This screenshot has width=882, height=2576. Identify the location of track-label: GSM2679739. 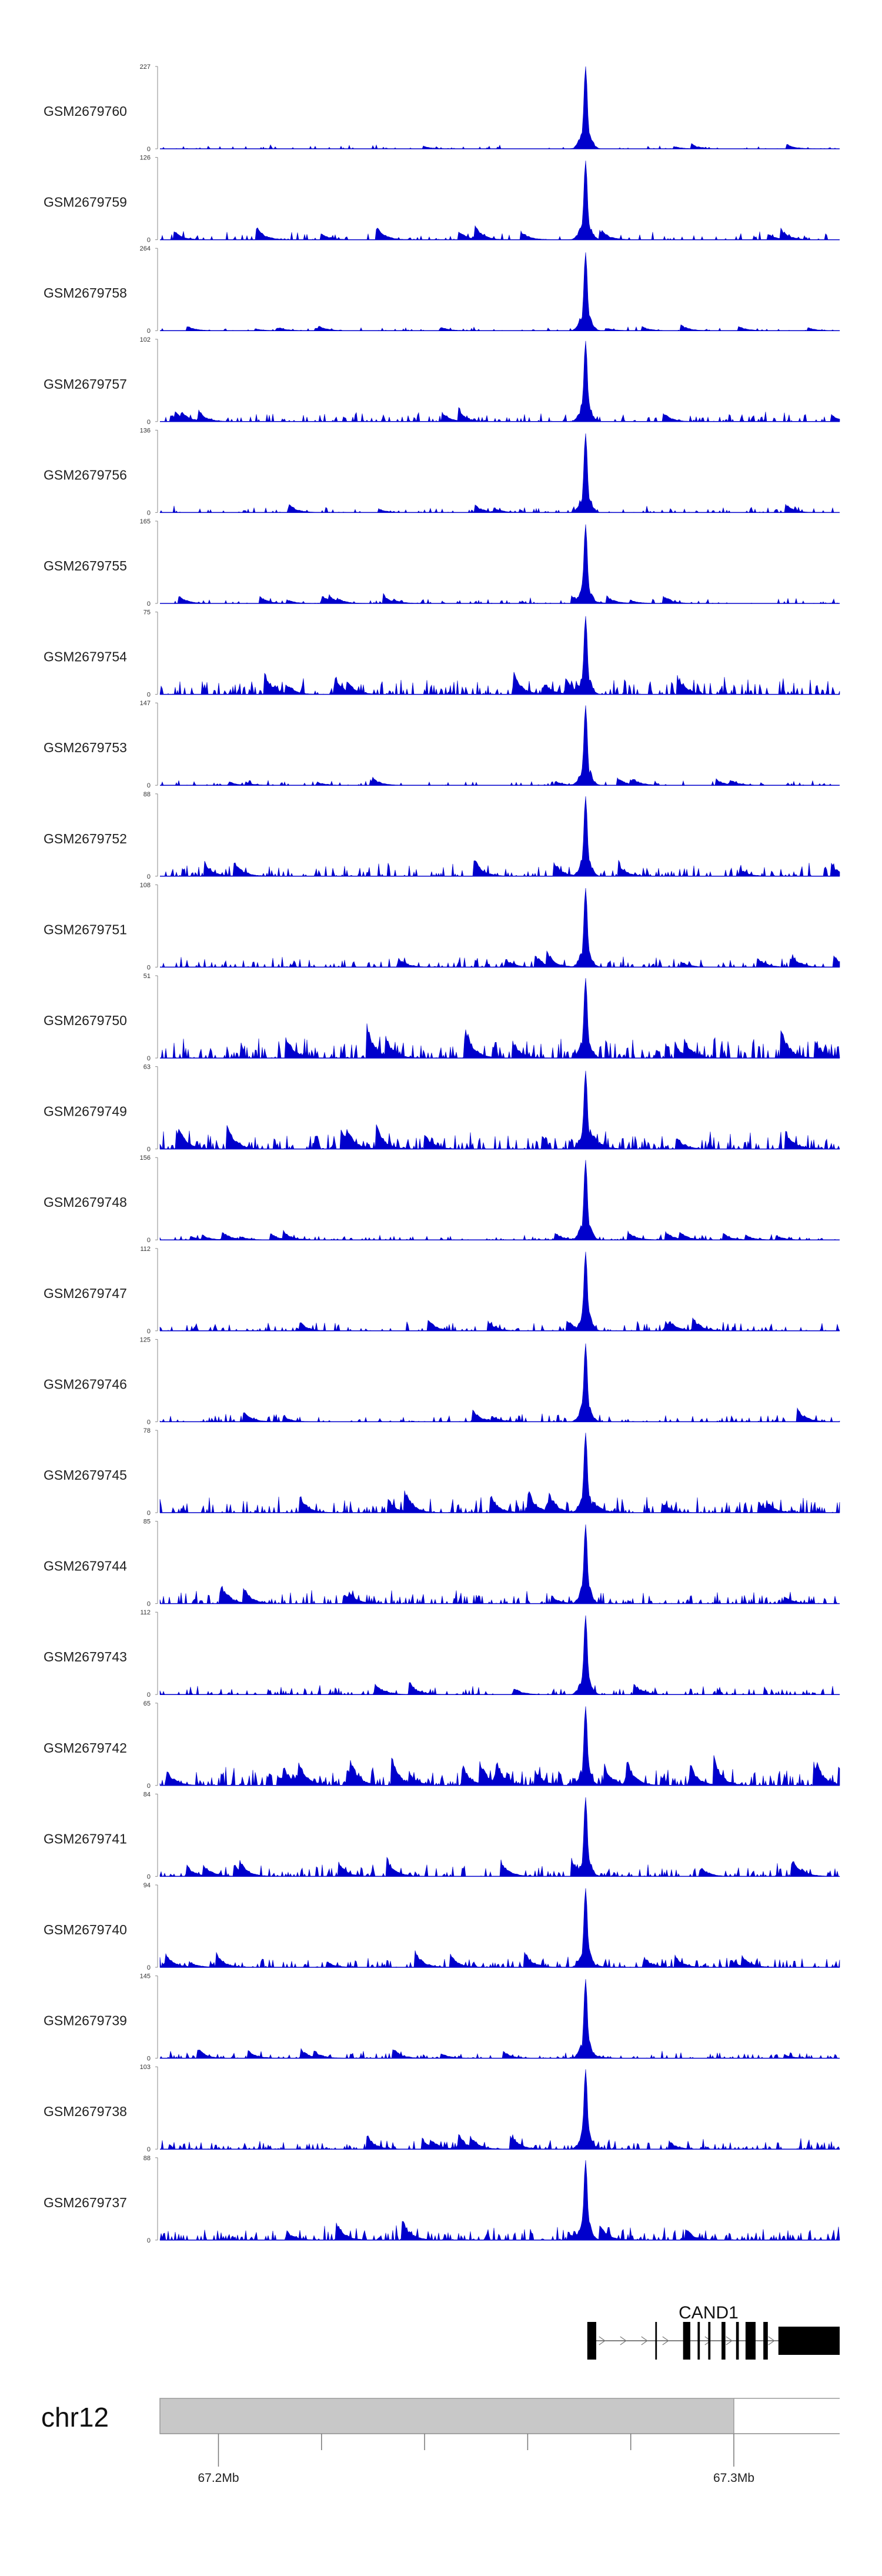
(85, 2020).